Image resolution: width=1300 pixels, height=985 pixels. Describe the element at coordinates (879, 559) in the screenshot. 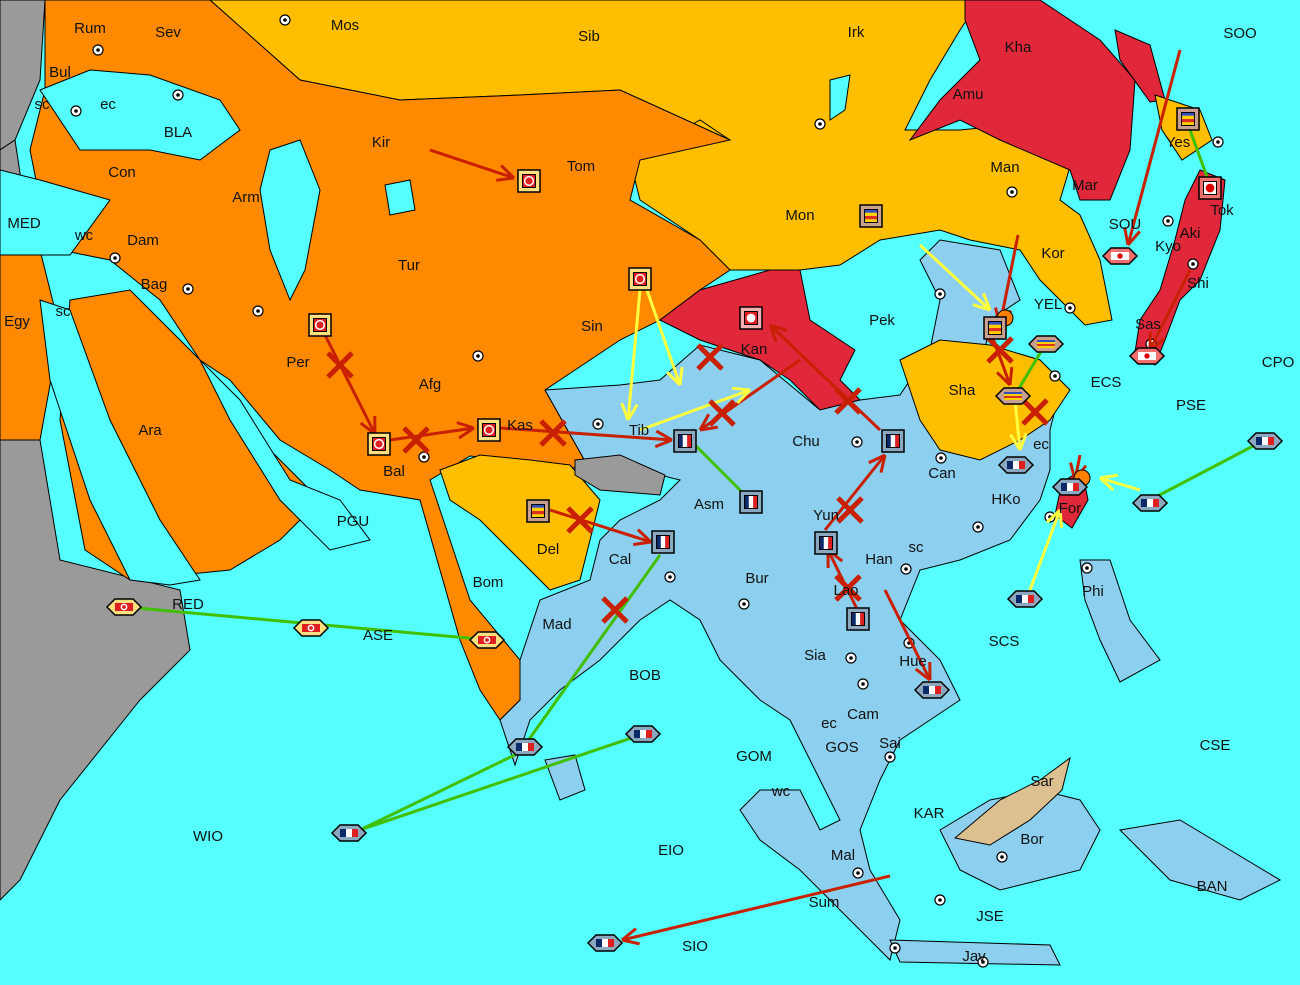

I see `region-label: Han` at that location.